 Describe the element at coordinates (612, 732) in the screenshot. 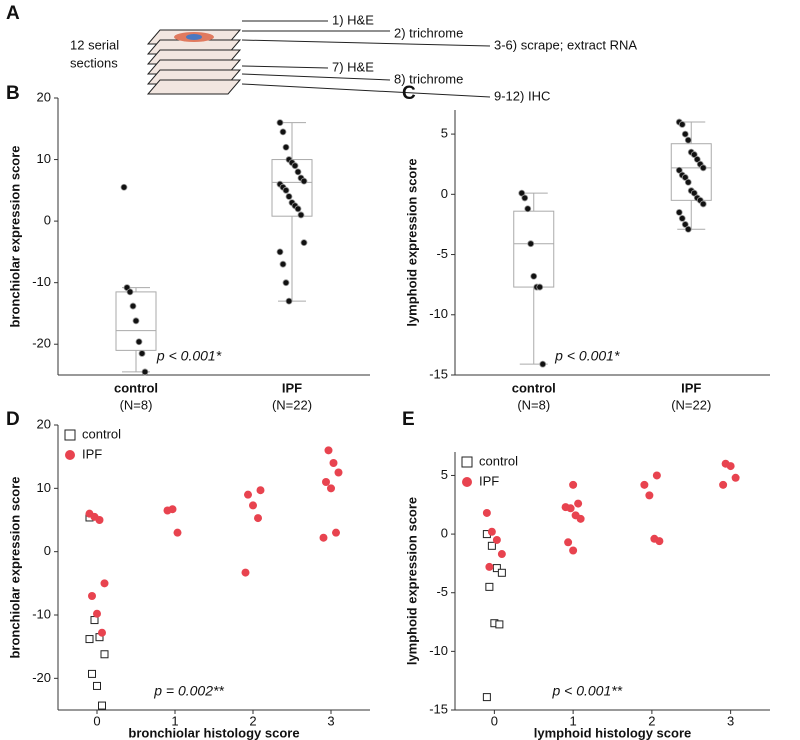

I see `x-axis-label: lymphoid histology score` at that location.